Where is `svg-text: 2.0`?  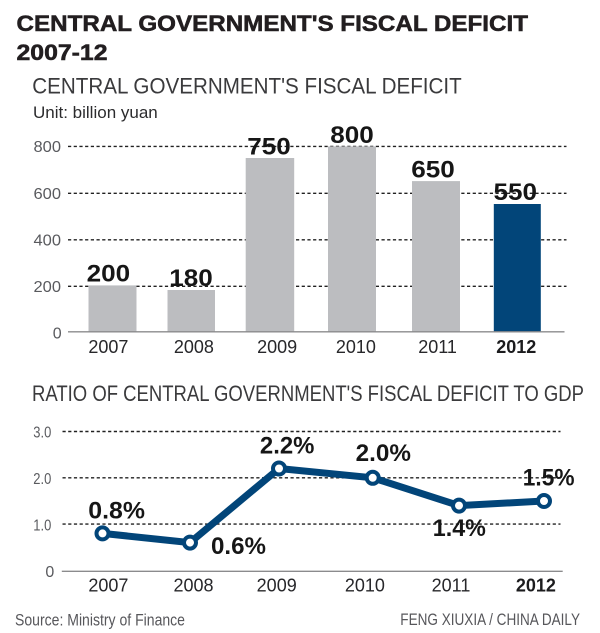
svg-text: 2.0 is located at coordinates (42, 479).